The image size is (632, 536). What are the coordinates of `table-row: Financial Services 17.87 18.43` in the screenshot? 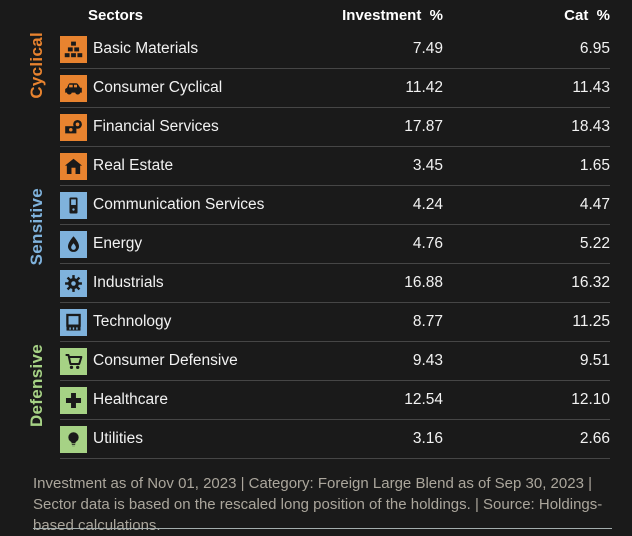 It's located at (335, 127).